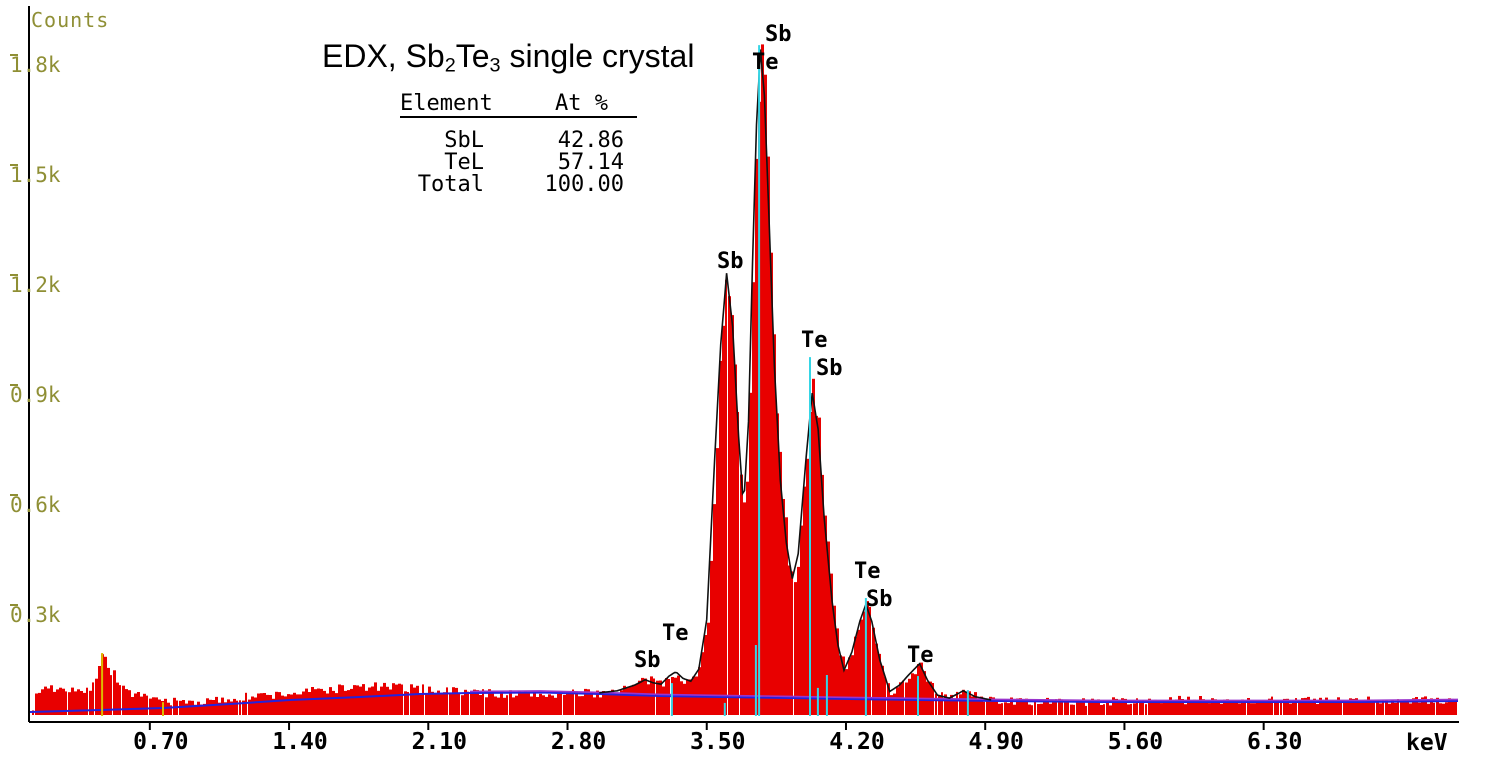 The image size is (1490, 764). Describe the element at coordinates (450, 184) in the screenshot. I see `element-cell: Total` at that location.